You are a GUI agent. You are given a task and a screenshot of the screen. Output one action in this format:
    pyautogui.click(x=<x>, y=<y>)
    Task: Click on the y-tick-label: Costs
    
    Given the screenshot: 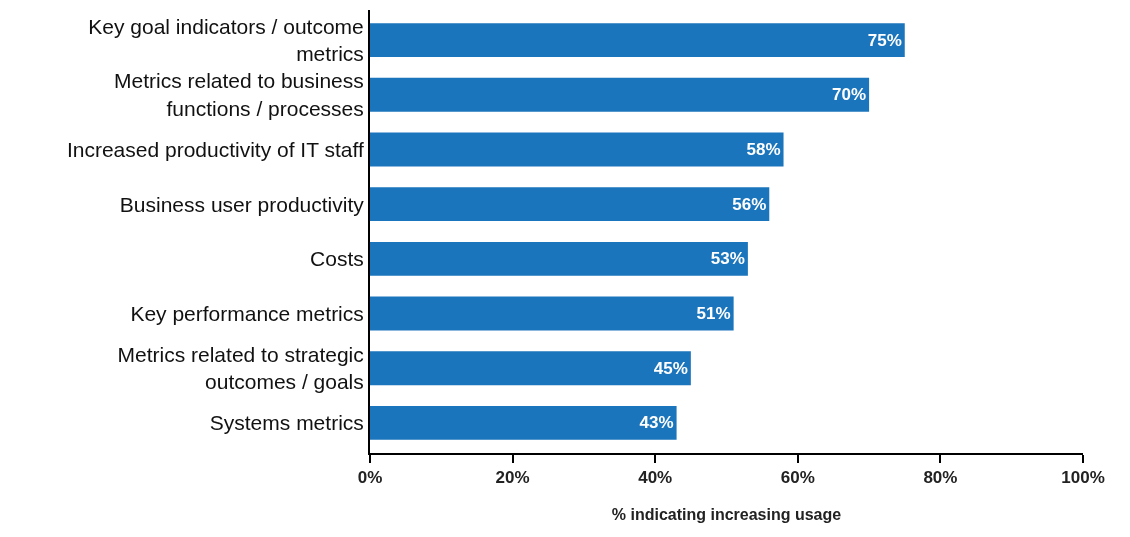 What is the action you would take?
    pyautogui.click(x=337, y=259)
    